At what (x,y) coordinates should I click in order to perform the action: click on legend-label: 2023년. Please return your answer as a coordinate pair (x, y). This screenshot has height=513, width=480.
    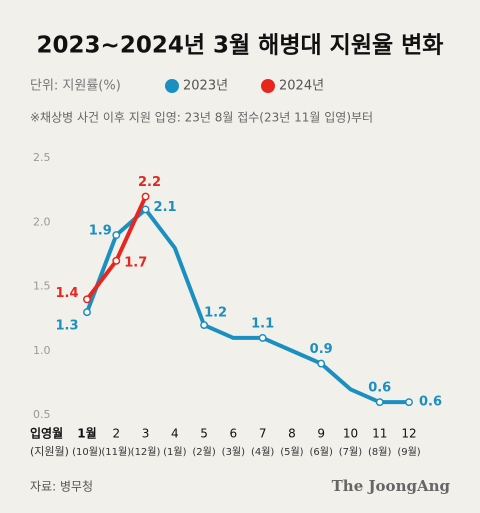
    Looking at the image, I should click on (205, 86).